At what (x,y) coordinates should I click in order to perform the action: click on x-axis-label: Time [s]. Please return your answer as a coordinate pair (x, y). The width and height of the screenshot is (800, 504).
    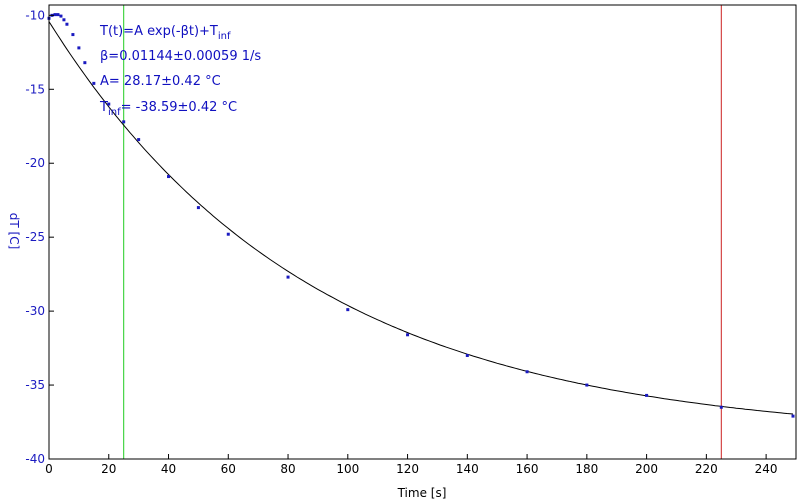
    Looking at the image, I should click on (422, 493).